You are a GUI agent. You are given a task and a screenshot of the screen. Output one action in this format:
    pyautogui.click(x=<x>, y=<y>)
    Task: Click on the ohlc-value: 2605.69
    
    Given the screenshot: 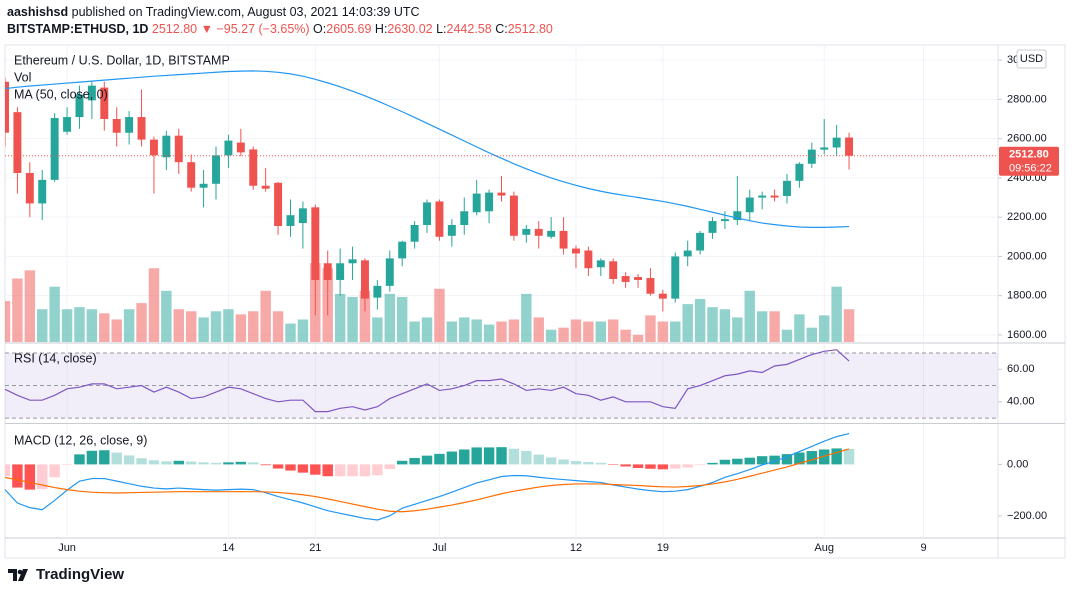 What is the action you would take?
    pyautogui.click(x=349, y=29)
    